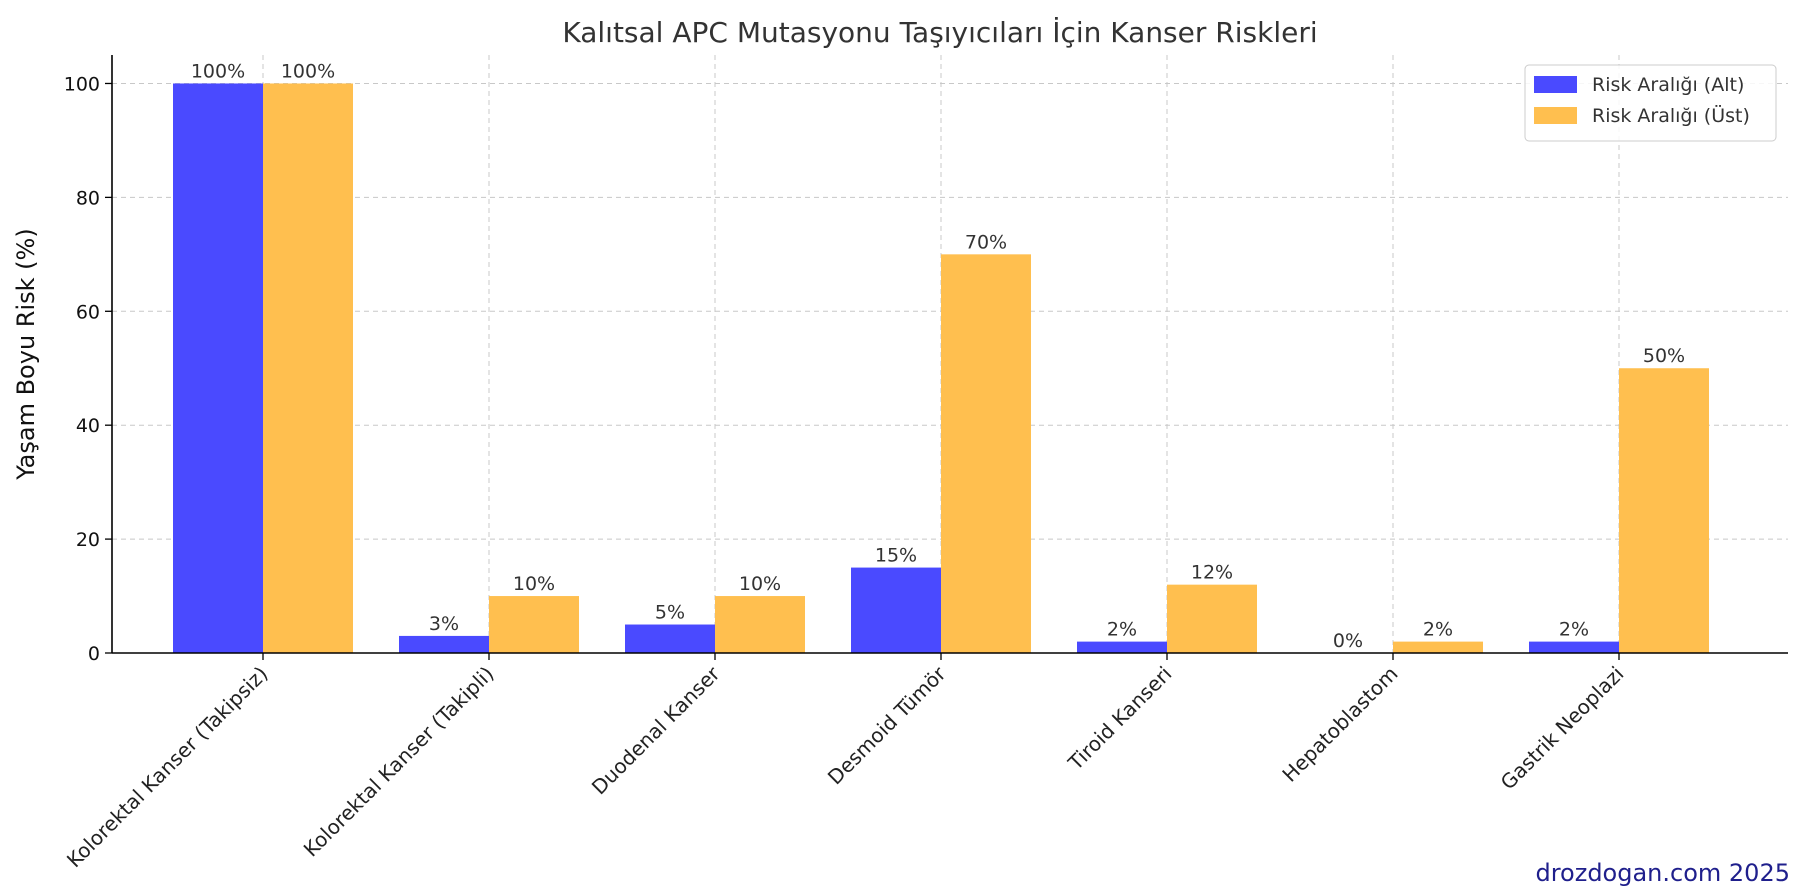  Describe the element at coordinates (88, 369) in the screenshot. I see `y-ticks: 0 20 40 60 80 100` at that location.